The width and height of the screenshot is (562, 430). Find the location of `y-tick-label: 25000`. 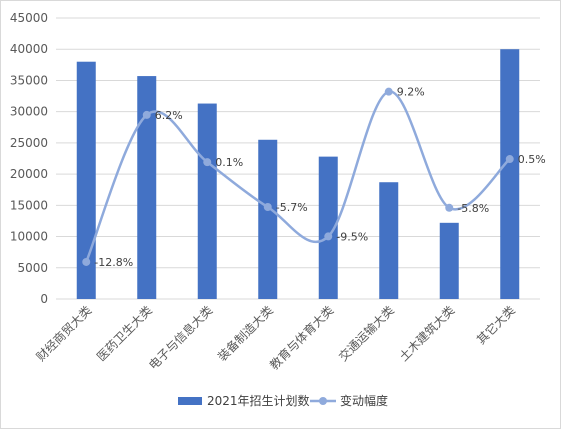

y-tick-label: 25000 is located at coordinates (29, 143).